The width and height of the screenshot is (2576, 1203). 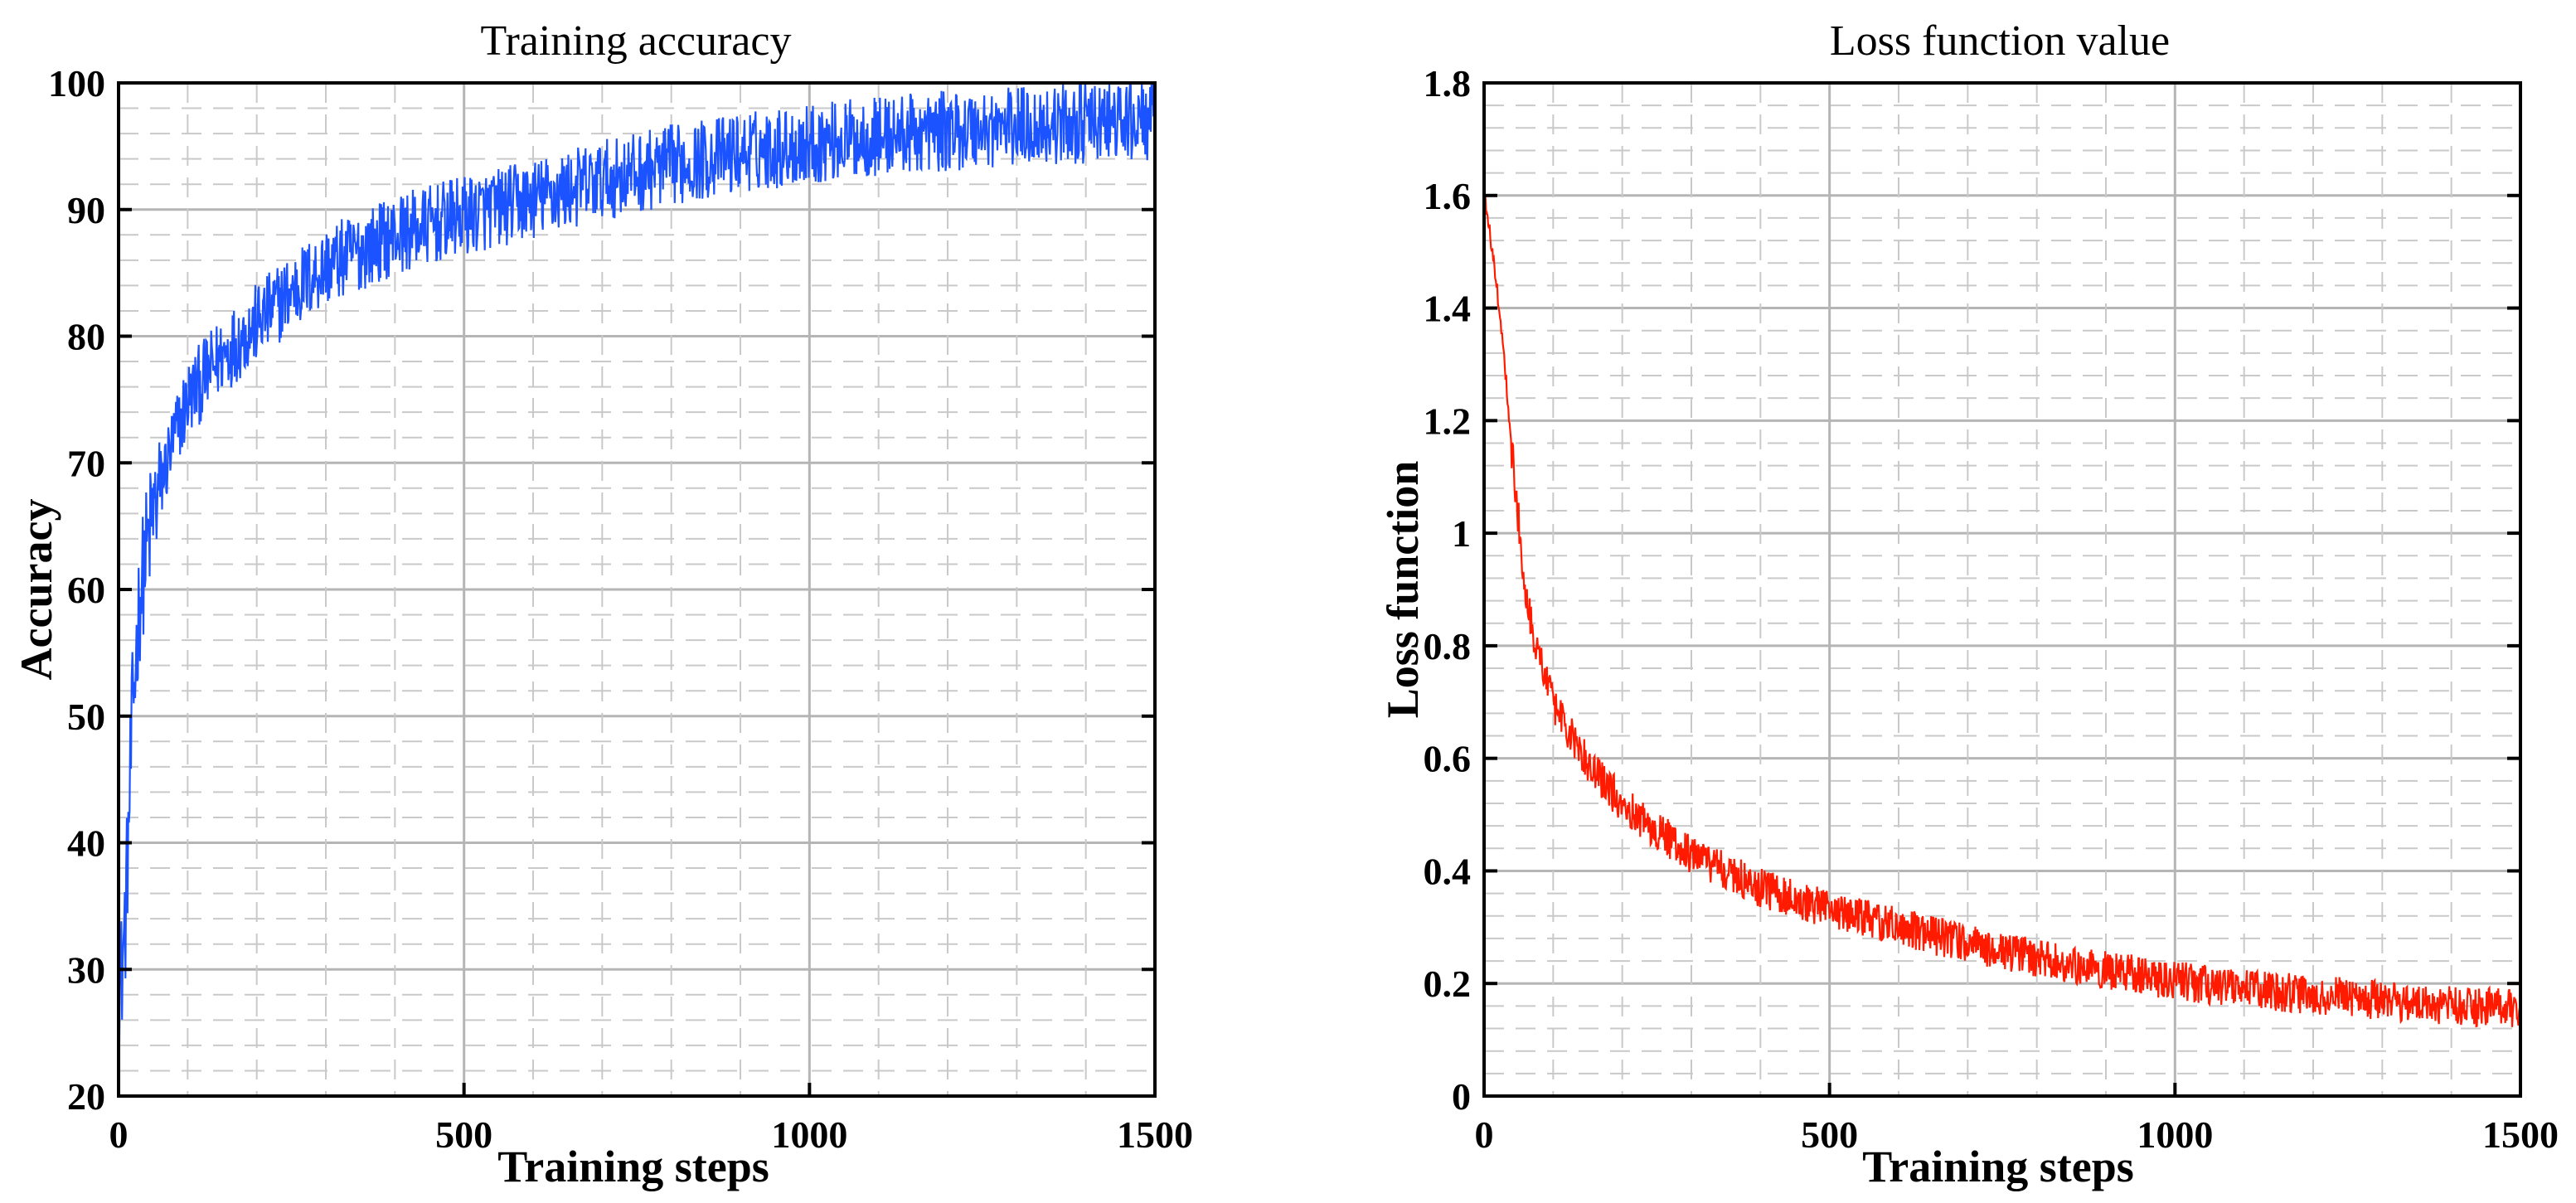 I want to click on accuracy-ytick-label-6: 80, so click(x=86, y=337).